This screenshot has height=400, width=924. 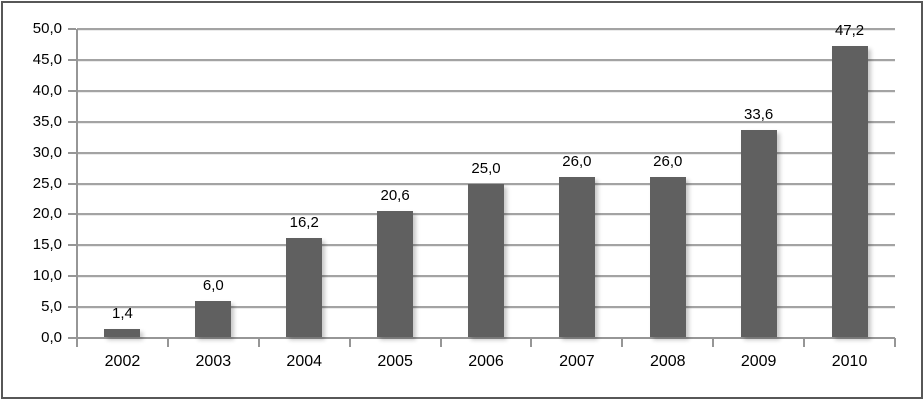 What do you see at coordinates (849, 31) in the screenshot?
I see `bar-value-label: 47,2` at bounding box center [849, 31].